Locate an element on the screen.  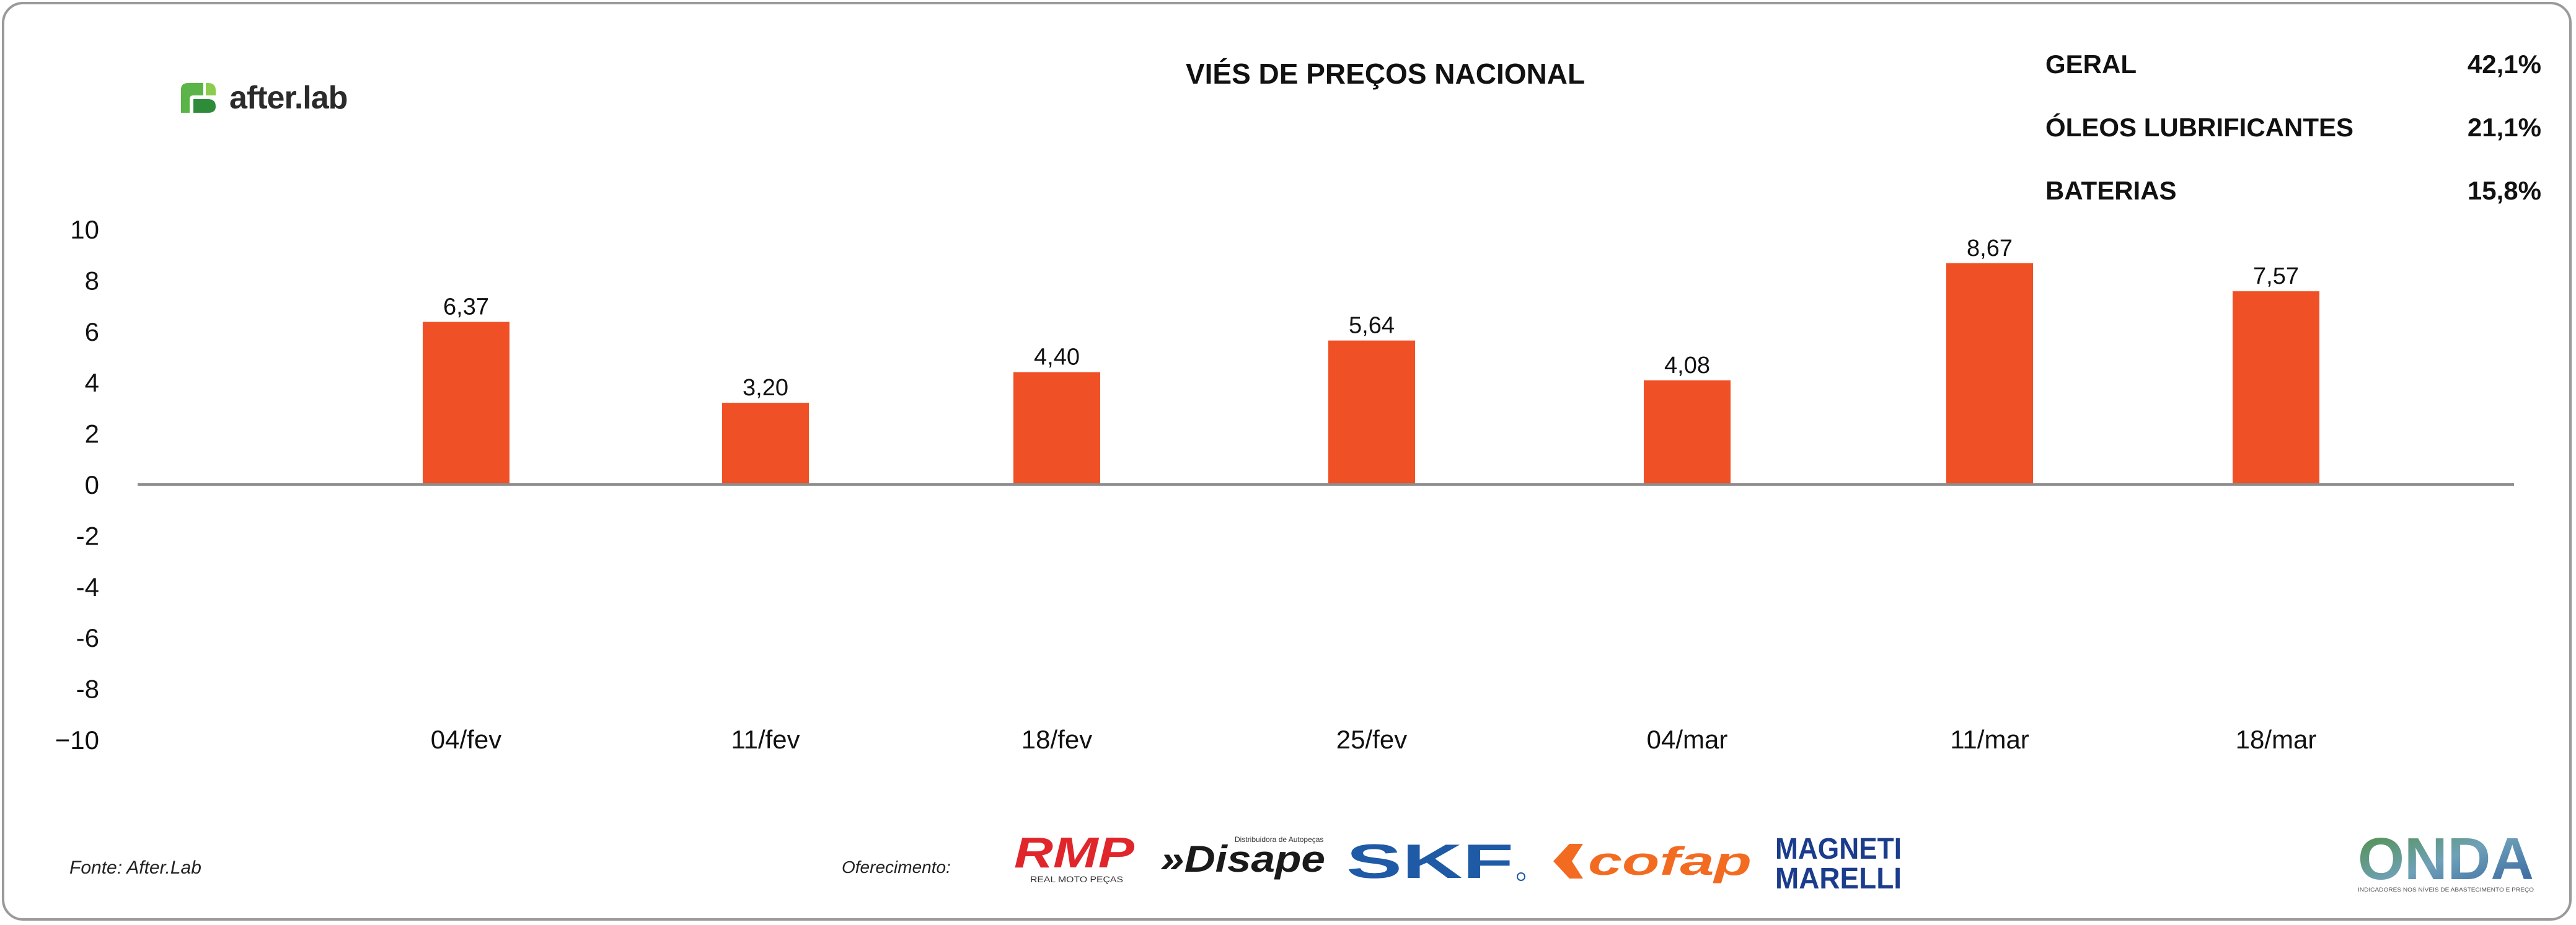
bar-11/fev is located at coordinates (765, 443).